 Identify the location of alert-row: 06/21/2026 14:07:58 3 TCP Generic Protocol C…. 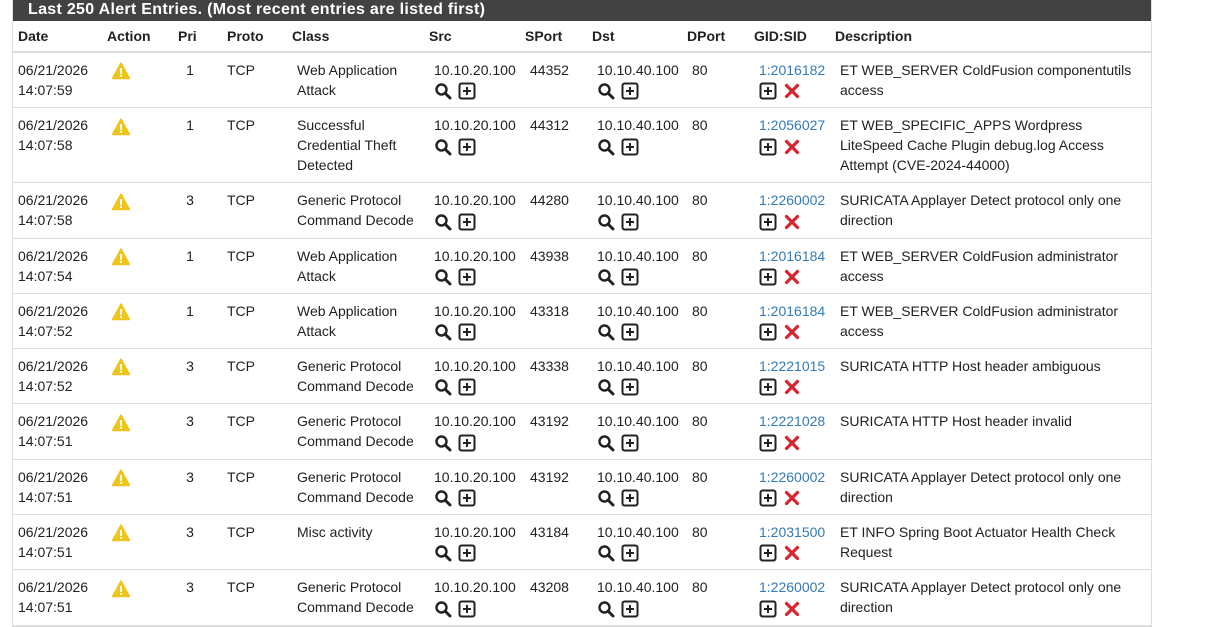
(582, 210).